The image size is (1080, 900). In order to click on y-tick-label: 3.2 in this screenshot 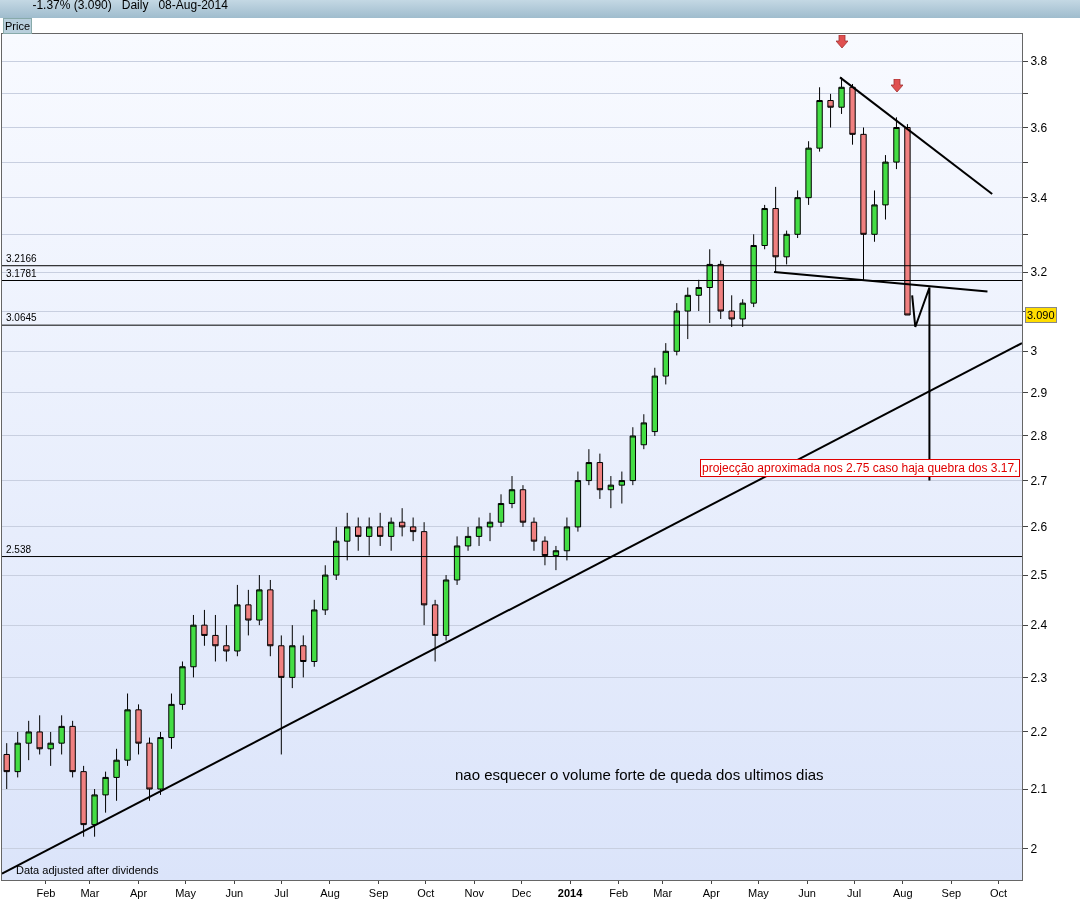, I will do `click(1039, 272)`.